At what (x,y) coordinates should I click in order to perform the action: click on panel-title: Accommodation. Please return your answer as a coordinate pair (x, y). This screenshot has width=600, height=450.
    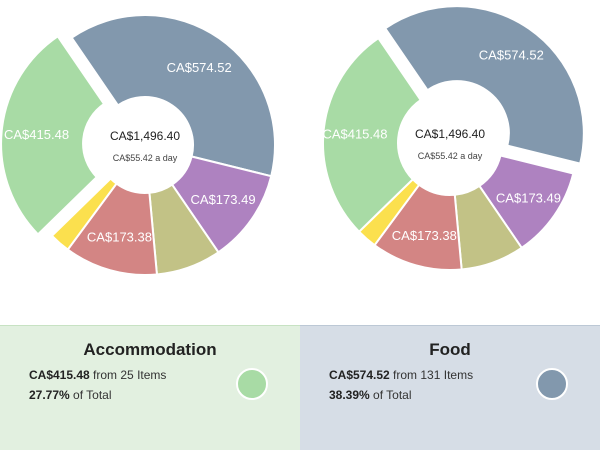
    Looking at the image, I should click on (150, 349).